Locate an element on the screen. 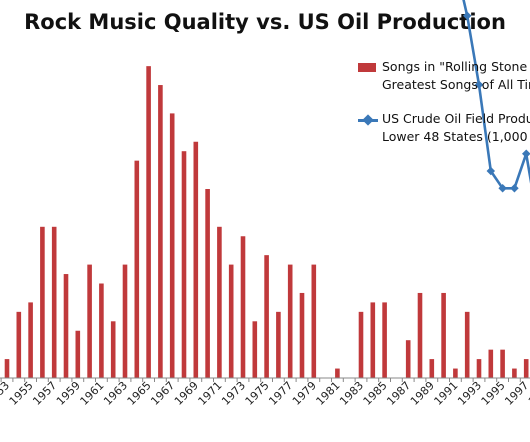 The height and width of the screenshot is (442, 530). bar-1955 is located at coordinates (30, 340).